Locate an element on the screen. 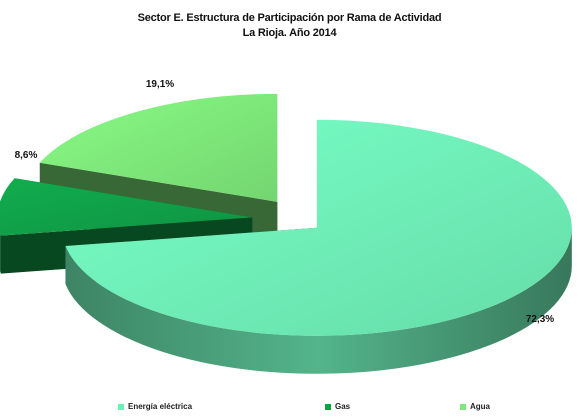 Image resolution: width=579 pixels, height=419 pixels. legend-item-energia: Energía eléctrica is located at coordinates (155, 406).